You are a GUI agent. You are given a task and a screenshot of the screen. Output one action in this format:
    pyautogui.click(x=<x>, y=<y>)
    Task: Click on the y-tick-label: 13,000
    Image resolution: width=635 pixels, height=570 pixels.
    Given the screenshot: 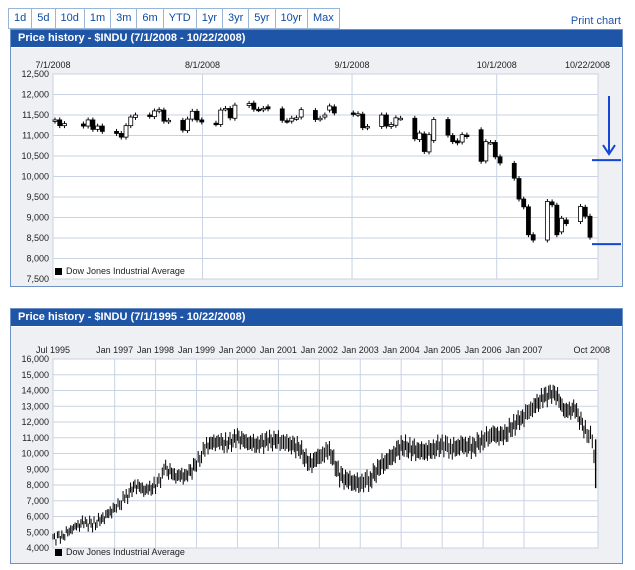 What is the action you would take?
    pyautogui.click(x=35, y=406)
    